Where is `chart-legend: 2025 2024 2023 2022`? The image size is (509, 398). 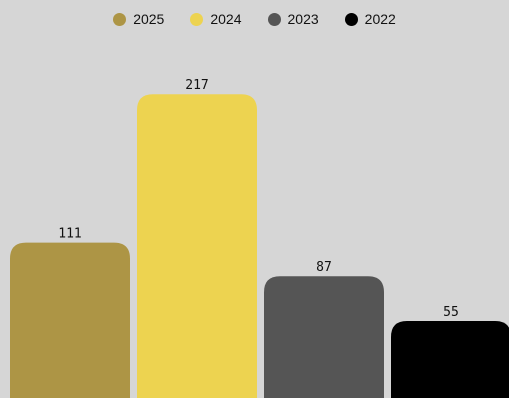 chart-legend: 2025 2024 2023 2022 is located at coordinates (254, 19).